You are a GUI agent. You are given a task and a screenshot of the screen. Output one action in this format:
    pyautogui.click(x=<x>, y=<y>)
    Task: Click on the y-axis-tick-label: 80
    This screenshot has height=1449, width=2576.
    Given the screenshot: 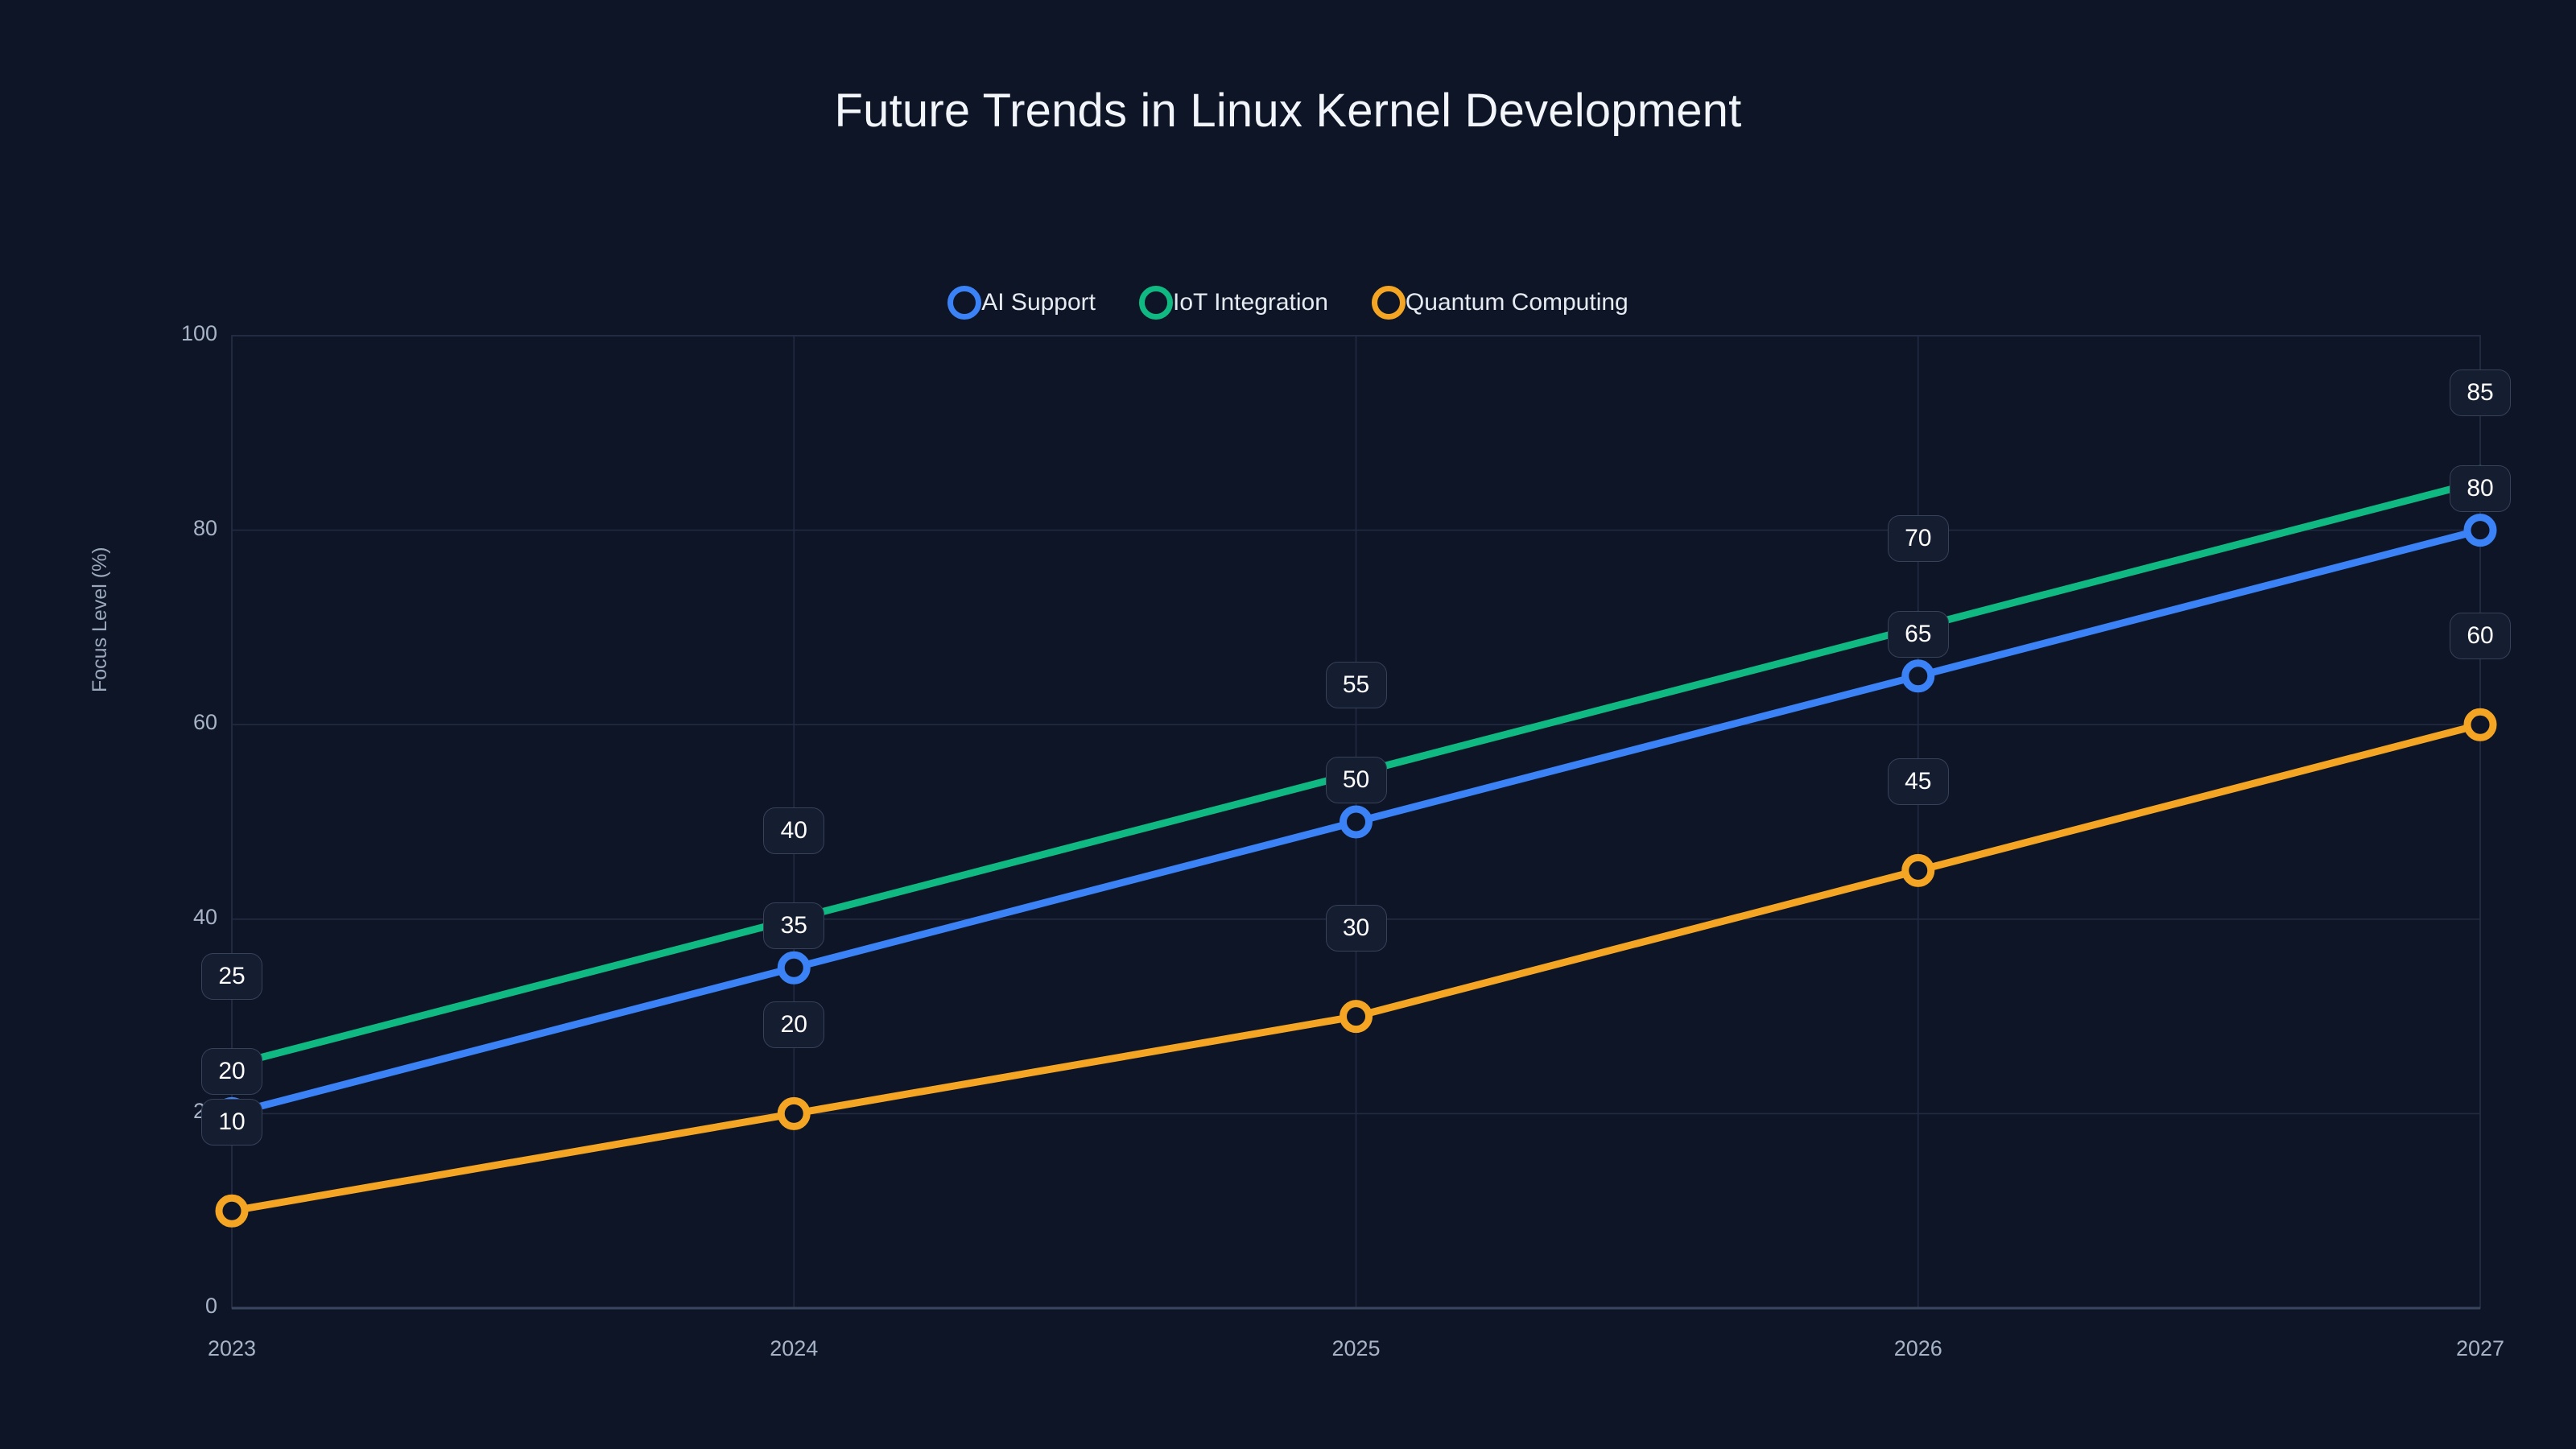 What is the action you would take?
    pyautogui.click(x=204, y=527)
    